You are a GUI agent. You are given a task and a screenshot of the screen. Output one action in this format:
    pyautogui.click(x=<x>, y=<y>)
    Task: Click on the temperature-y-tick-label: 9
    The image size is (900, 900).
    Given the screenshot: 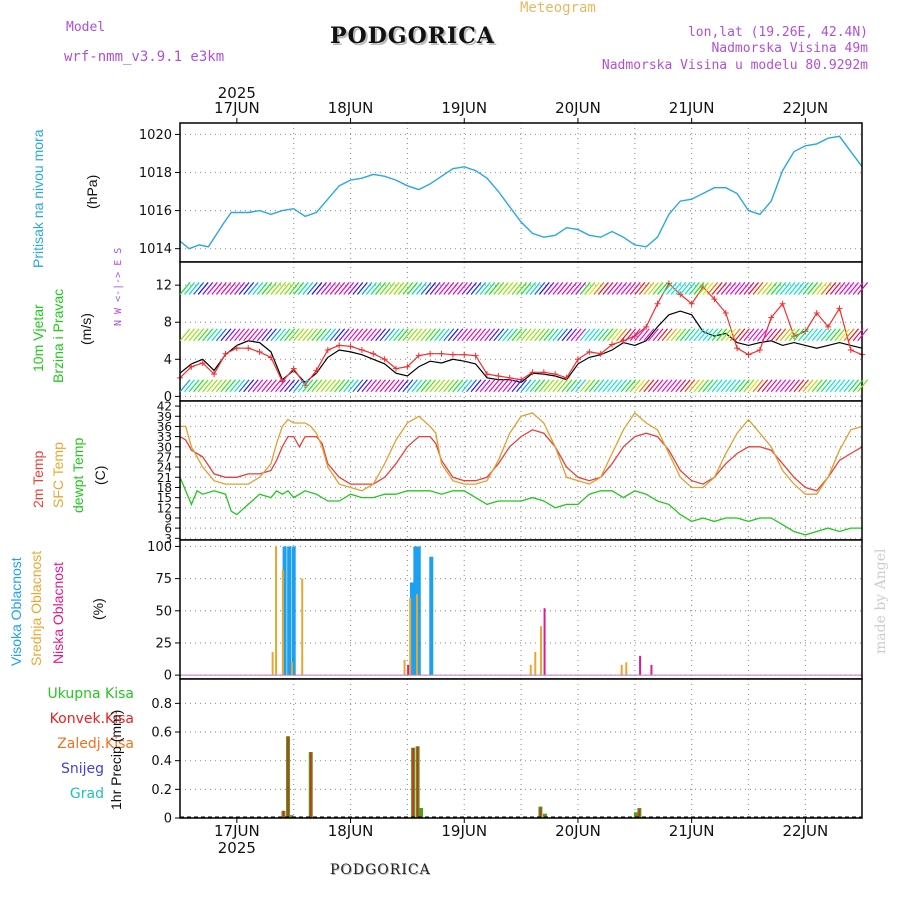 What is the action you would take?
    pyautogui.click(x=168, y=518)
    